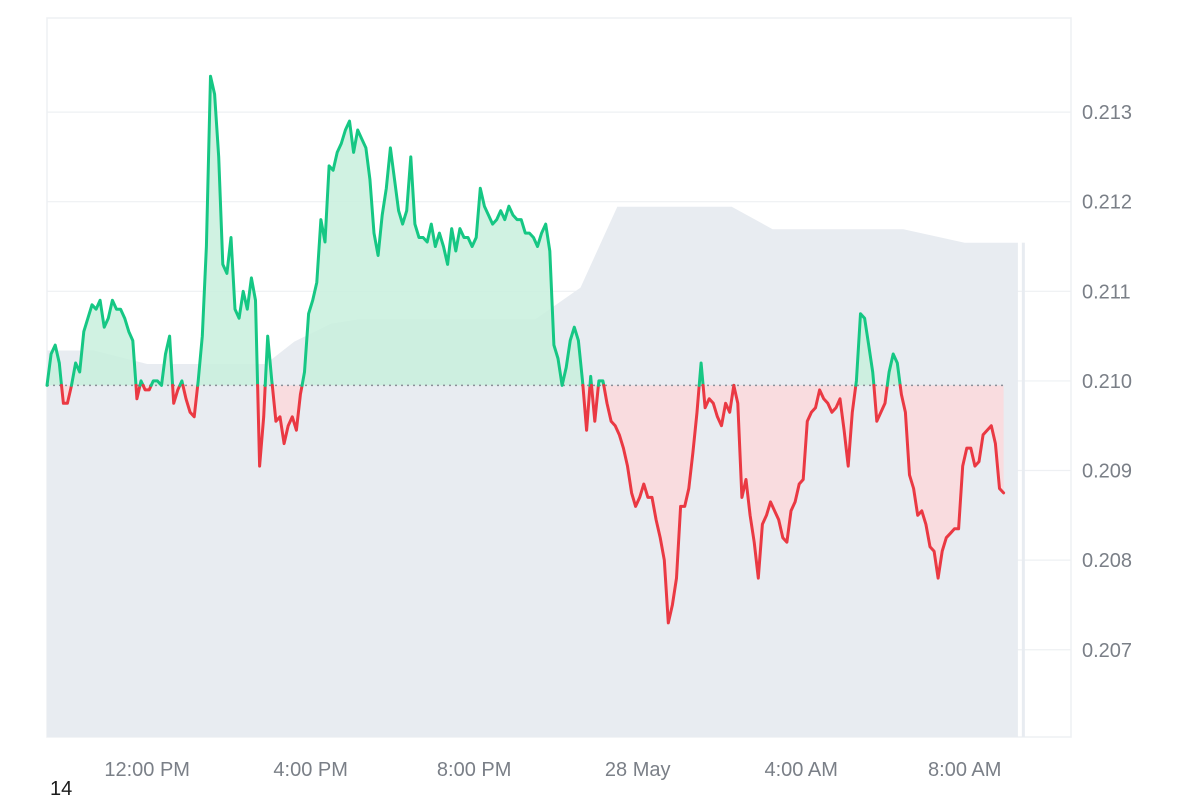  What do you see at coordinates (1107, 561) in the screenshot?
I see `y-tick-label-0.208: 0.208` at bounding box center [1107, 561].